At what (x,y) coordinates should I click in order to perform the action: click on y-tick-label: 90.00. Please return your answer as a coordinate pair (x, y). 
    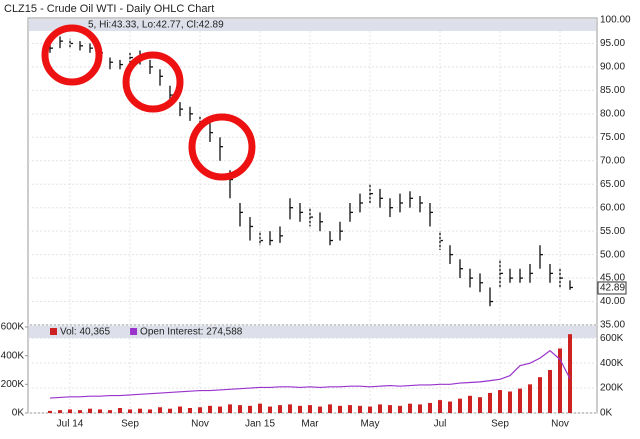
    Looking at the image, I should click on (612, 67).